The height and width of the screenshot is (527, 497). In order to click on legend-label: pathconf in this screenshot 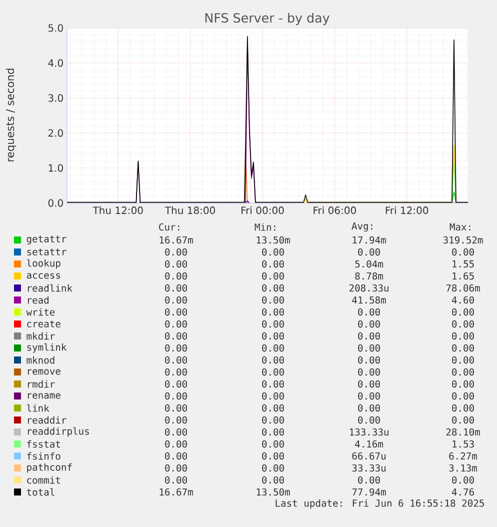, I will do `click(49, 468)`.